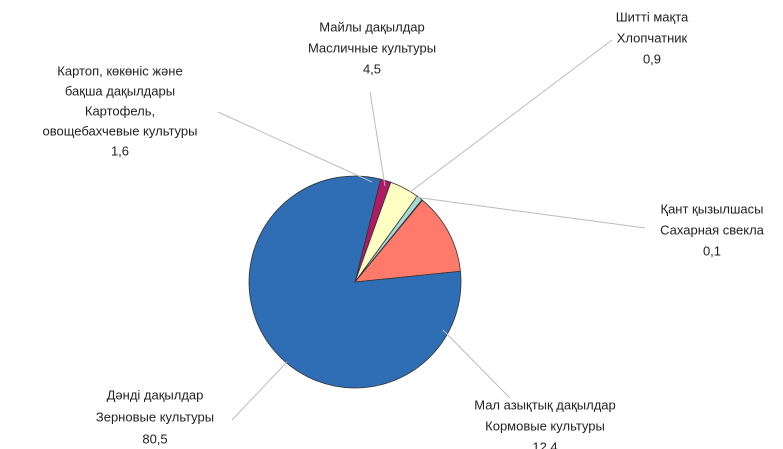 Image resolution: width=783 pixels, height=449 pixels. What do you see at coordinates (652, 16) in the screenshot?
I see `slice-label: Шитті мақта` at bounding box center [652, 16].